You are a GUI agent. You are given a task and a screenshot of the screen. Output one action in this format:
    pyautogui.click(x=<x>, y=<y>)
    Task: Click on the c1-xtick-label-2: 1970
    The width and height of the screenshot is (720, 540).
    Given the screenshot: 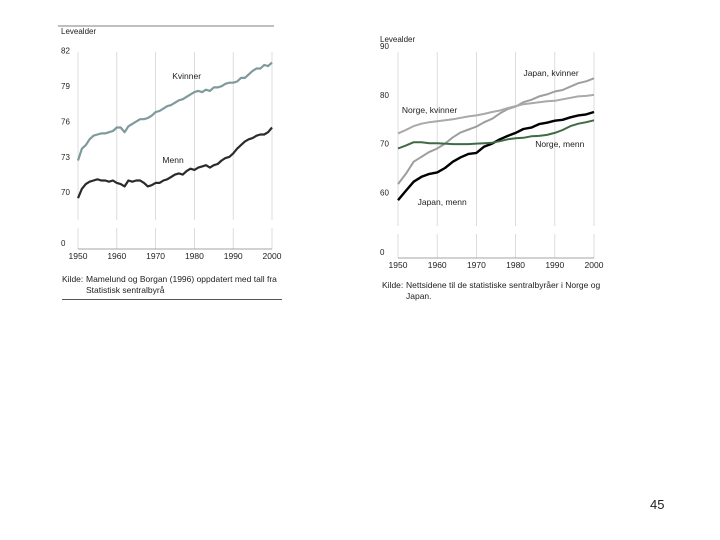 What is the action you would take?
    pyautogui.click(x=476, y=265)
    